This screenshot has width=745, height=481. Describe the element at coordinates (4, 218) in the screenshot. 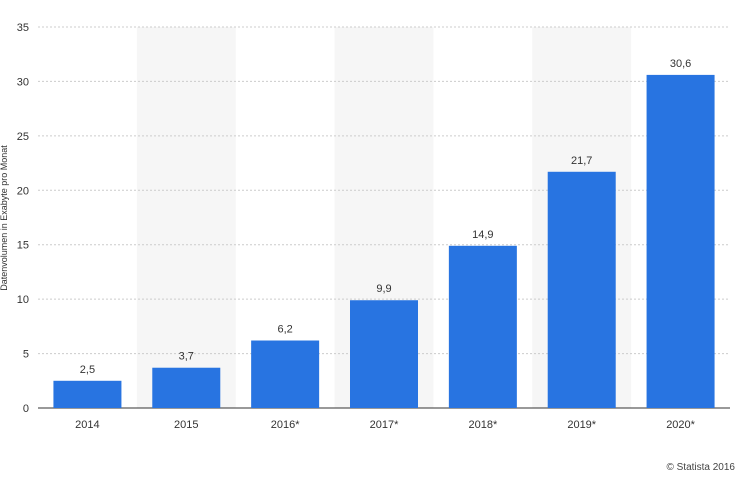

I see `y-axis-title: Datenvolumen in Exabyte pro Monat` at that location.